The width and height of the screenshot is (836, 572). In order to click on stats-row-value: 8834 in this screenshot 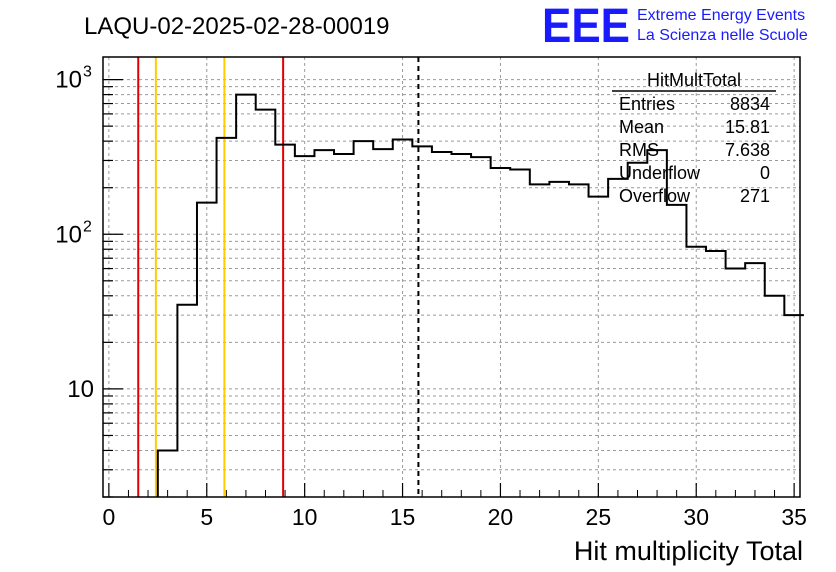, I will do `click(750, 104)`.